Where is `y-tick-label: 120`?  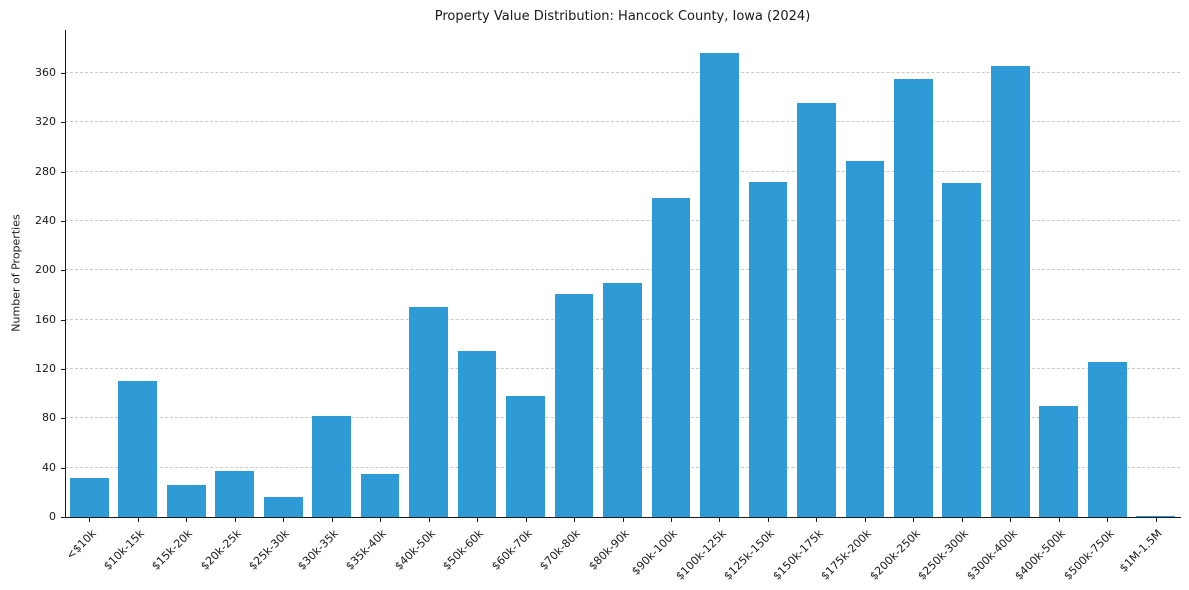
y-tick-label: 120 is located at coordinates (45, 369).